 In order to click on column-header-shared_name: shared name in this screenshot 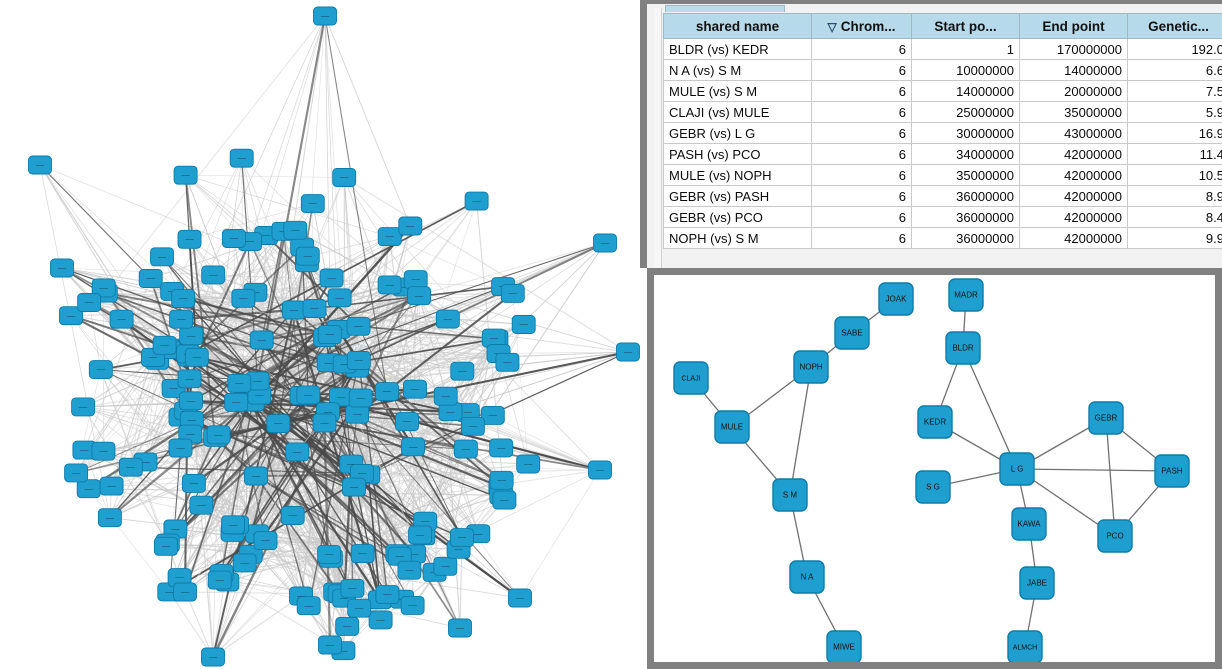, I will do `click(737, 26)`.